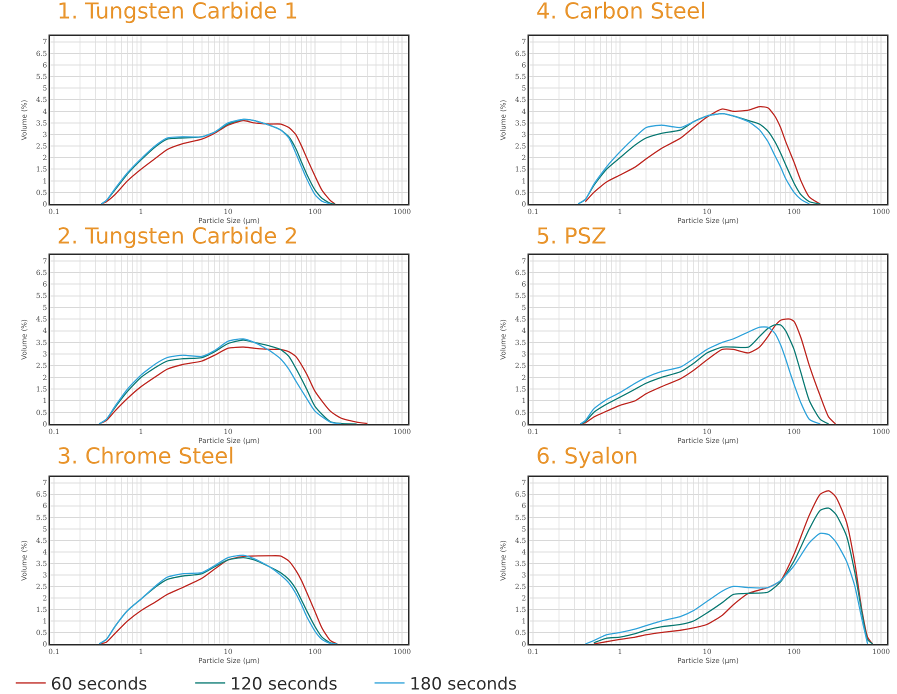 Image resolution: width=897 pixels, height=694 pixels. I want to click on chart-title: 4. Carbon Steel, so click(621, 12).